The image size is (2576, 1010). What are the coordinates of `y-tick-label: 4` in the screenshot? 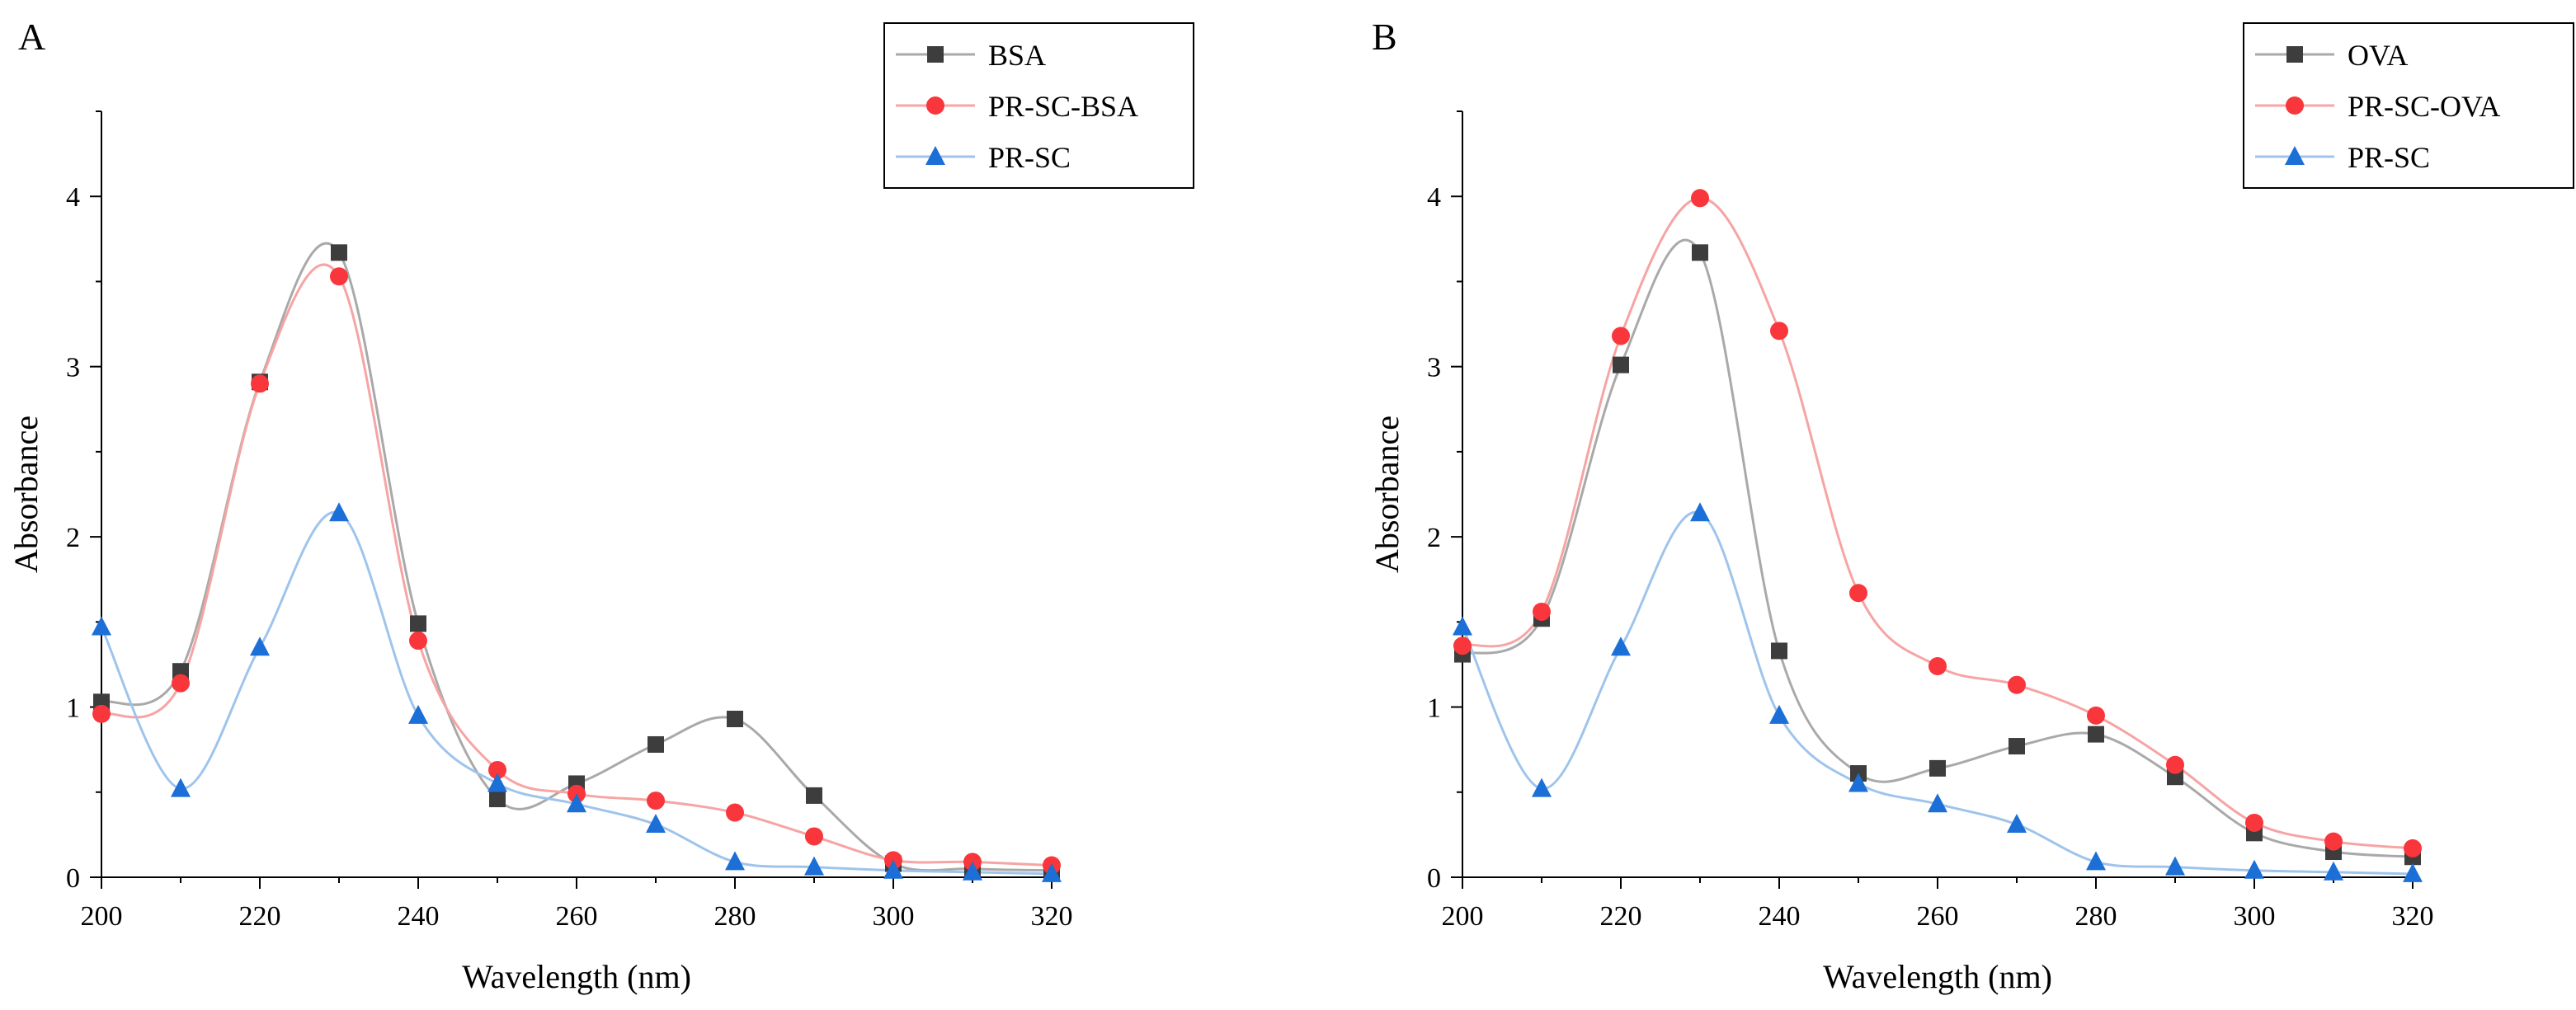 It's located at (1434, 197).